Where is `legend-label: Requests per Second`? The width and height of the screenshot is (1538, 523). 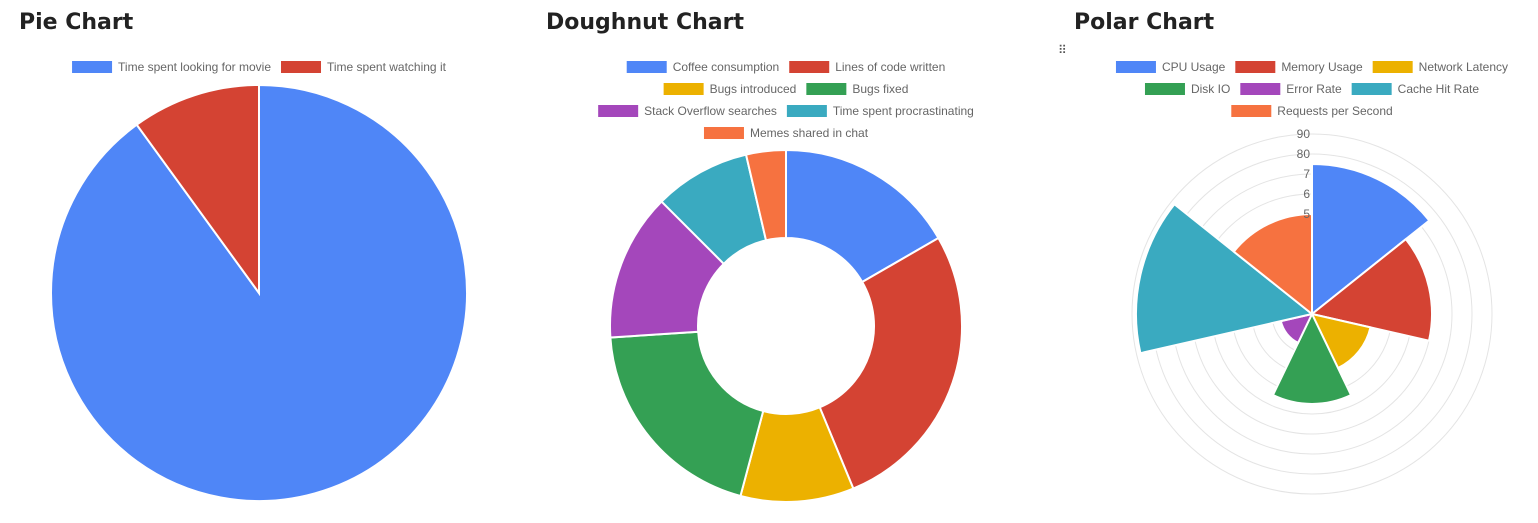 legend-label: Requests per Second is located at coordinates (1334, 111).